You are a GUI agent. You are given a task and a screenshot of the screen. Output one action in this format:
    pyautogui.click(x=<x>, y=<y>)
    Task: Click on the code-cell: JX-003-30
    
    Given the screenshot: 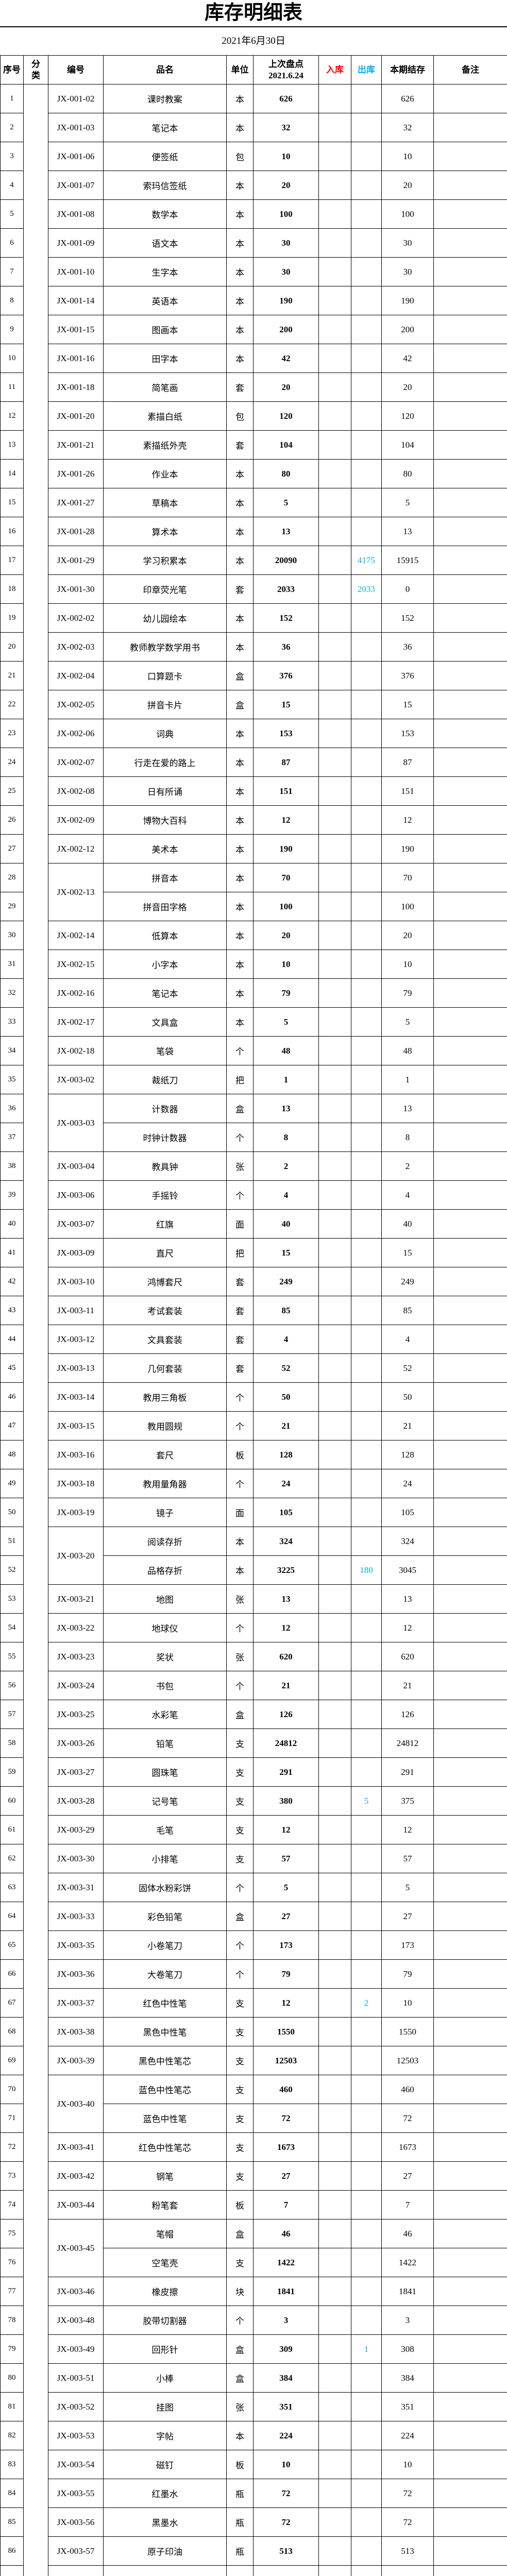 What is the action you would take?
    pyautogui.click(x=76, y=1858)
    